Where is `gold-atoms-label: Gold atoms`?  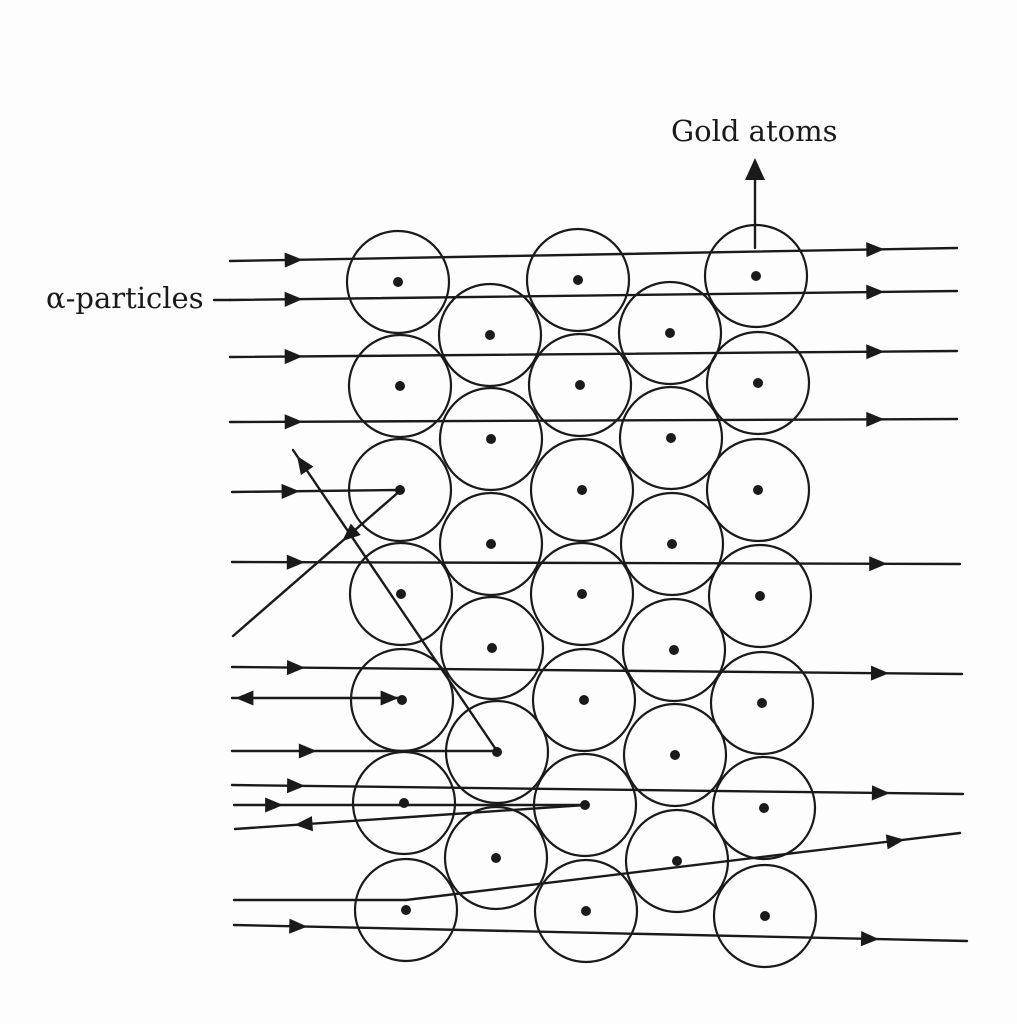
gold-atoms-label: Gold atoms is located at coordinates (754, 131).